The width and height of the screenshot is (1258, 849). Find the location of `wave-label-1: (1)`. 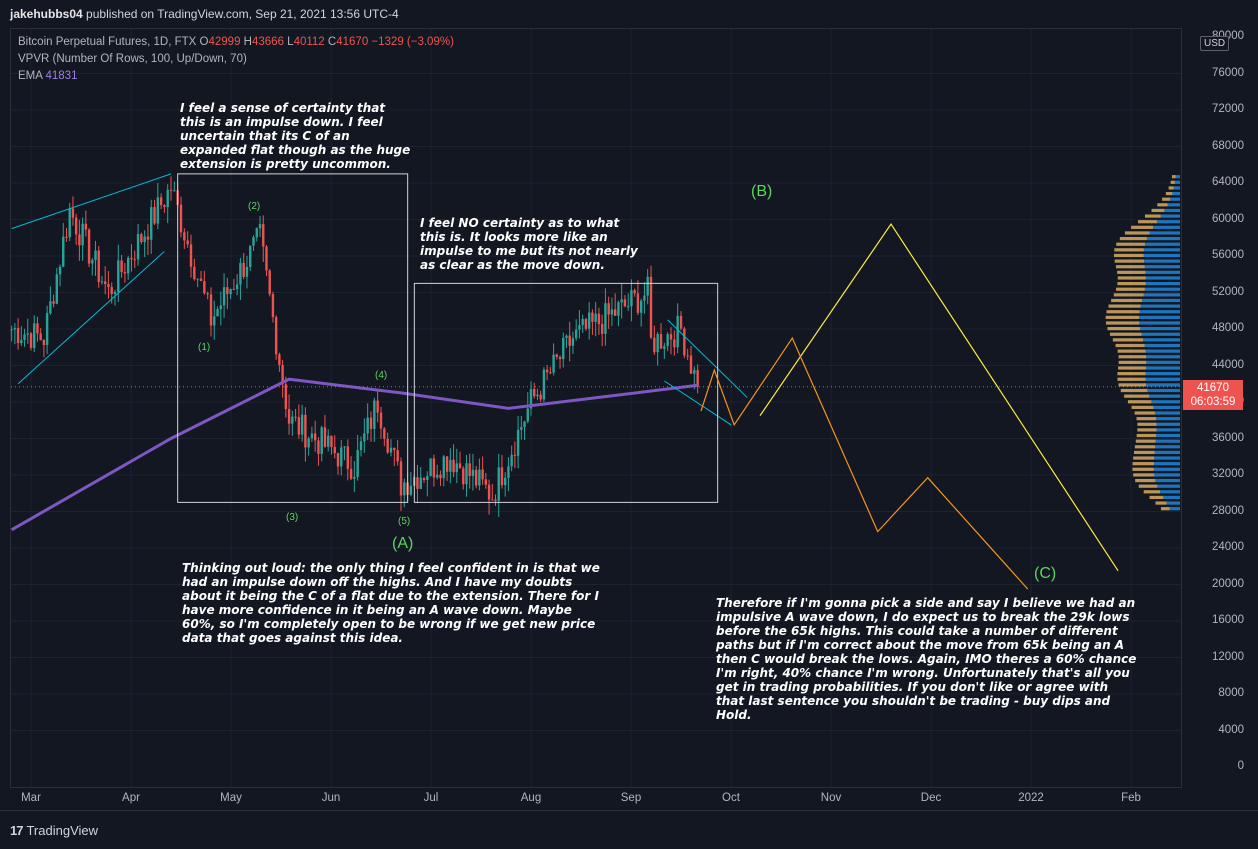

wave-label-1: (1) is located at coordinates (204, 347).